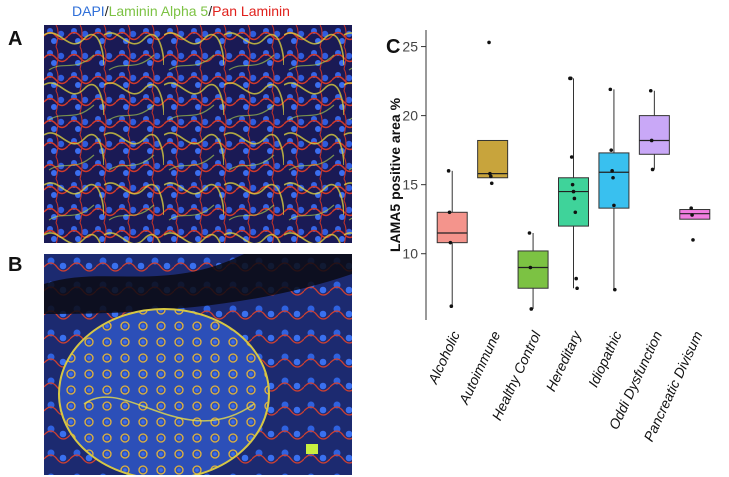 Image resolution: width=729 pixels, height=477 pixels. Describe the element at coordinates (15, 265) in the screenshot. I see `panel-label-b: B` at that location.